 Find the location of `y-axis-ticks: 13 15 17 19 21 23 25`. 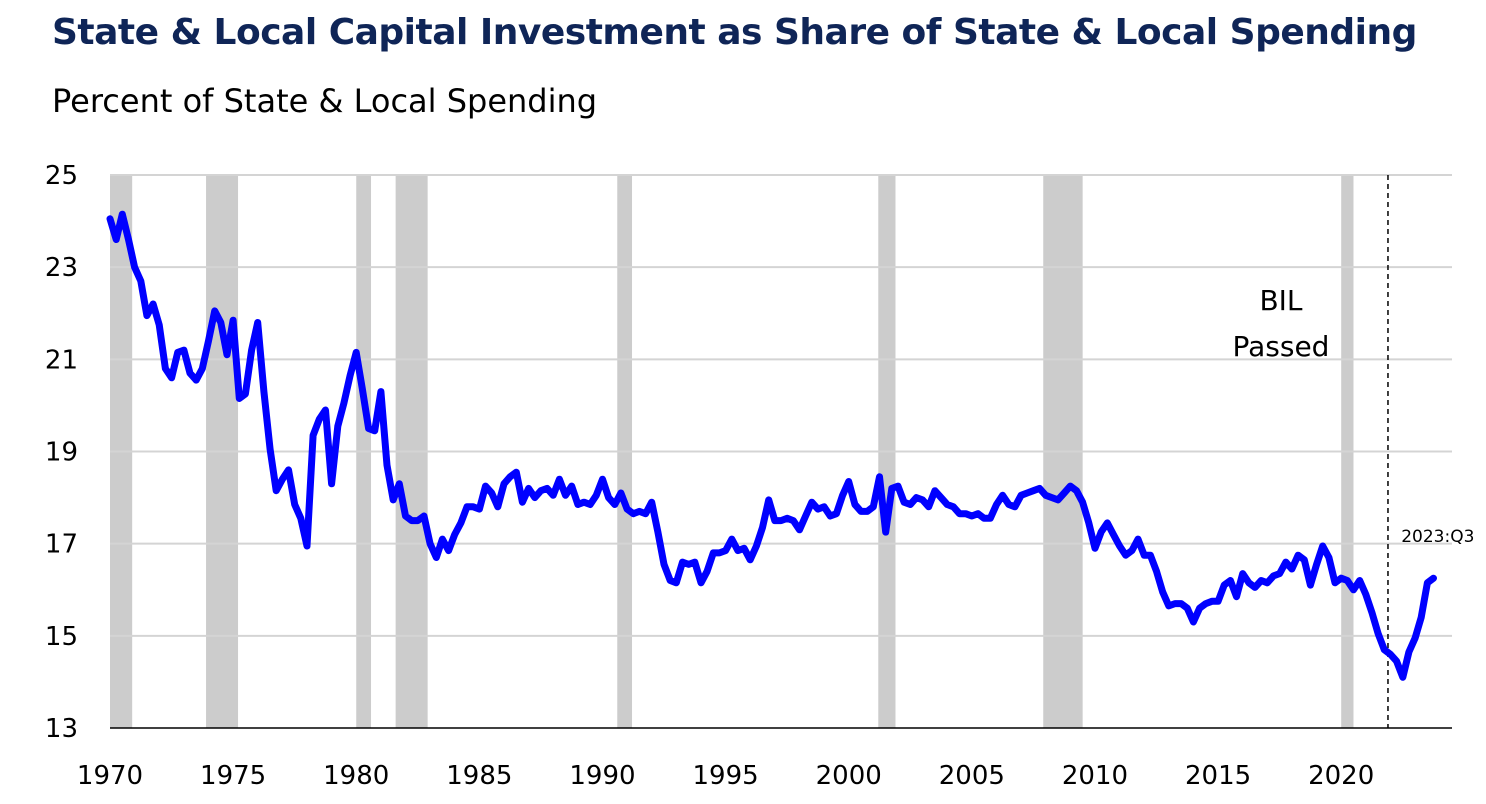

y-axis-ticks: 13 15 17 19 21 23 25 is located at coordinates (61, 452).